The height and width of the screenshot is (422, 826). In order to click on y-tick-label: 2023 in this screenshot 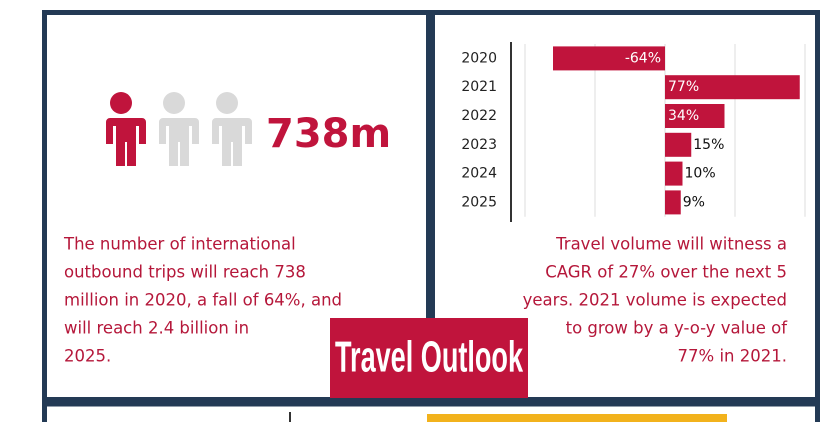, I will do `click(479, 145)`.